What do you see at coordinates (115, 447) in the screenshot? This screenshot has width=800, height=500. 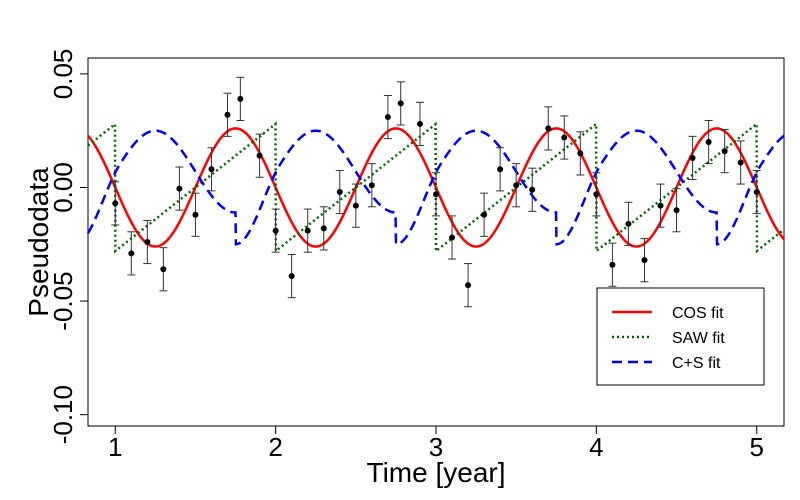 I see `x-tick-label: 1` at bounding box center [115, 447].